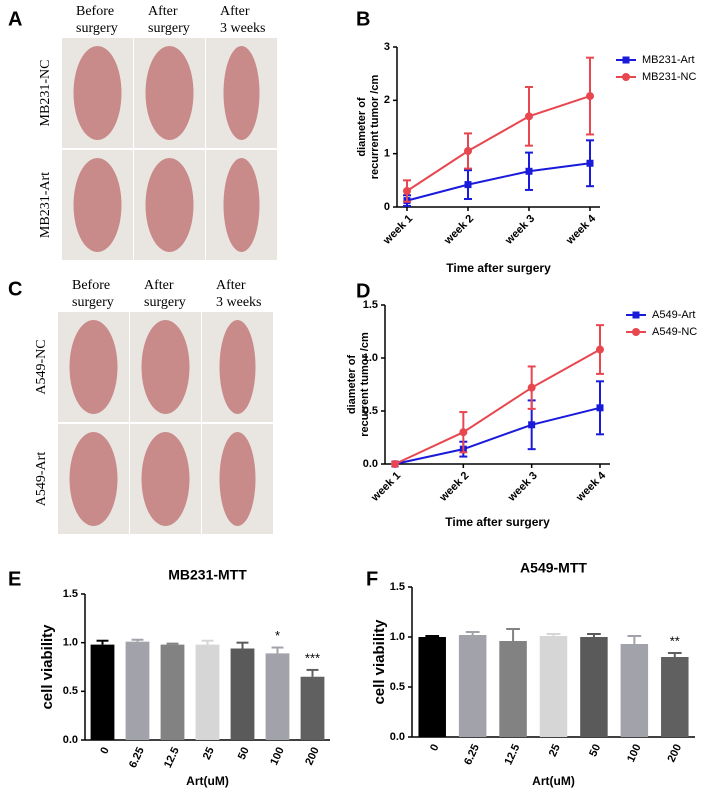 The width and height of the screenshot is (723, 796). What do you see at coordinates (45, 93) in the screenshot?
I see `row-label: MB231-NC` at bounding box center [45, 93].